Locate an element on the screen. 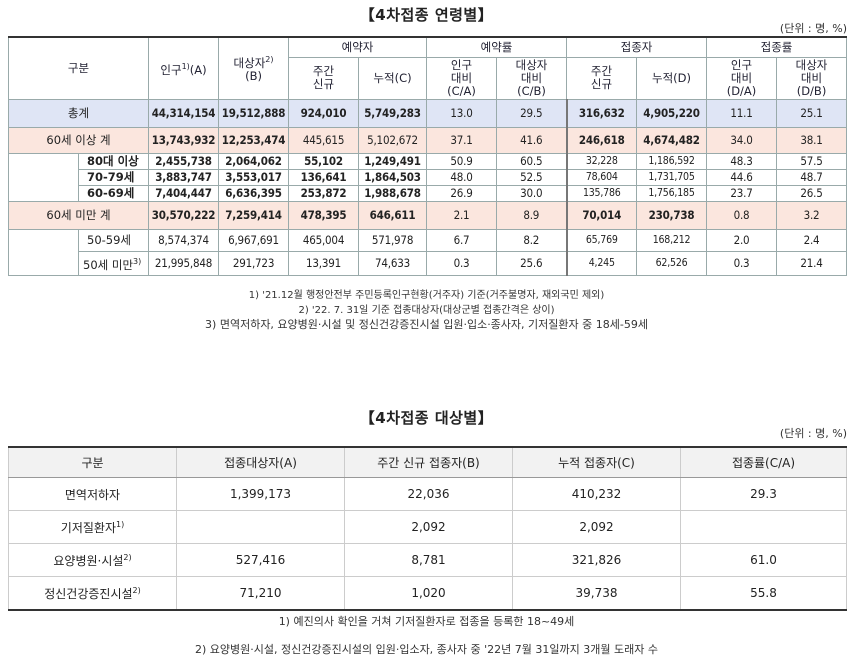 The width and height of the screenshot is (853, 661). row-label: 60세 이상 계 is located at coordinates (78, 140).